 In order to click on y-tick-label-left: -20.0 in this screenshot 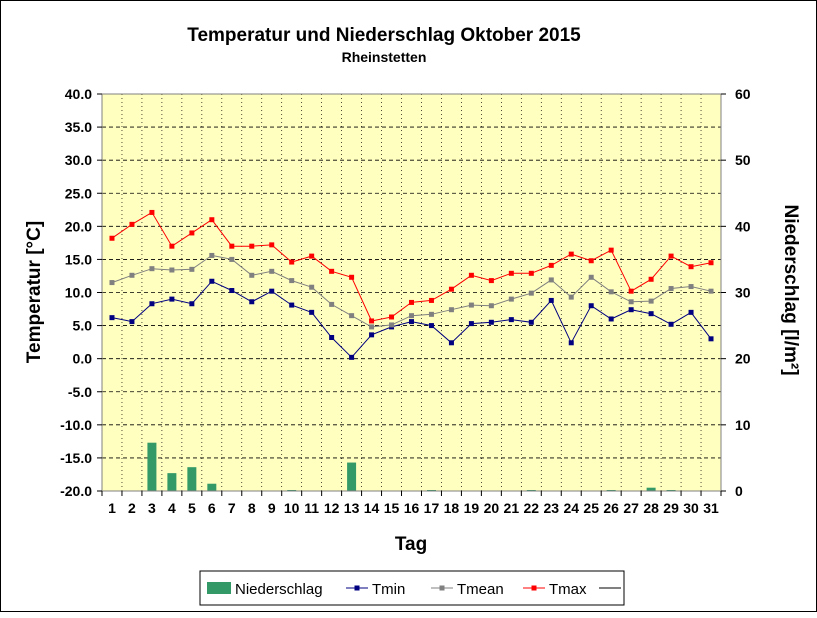, I will do `click(76, 491)`.